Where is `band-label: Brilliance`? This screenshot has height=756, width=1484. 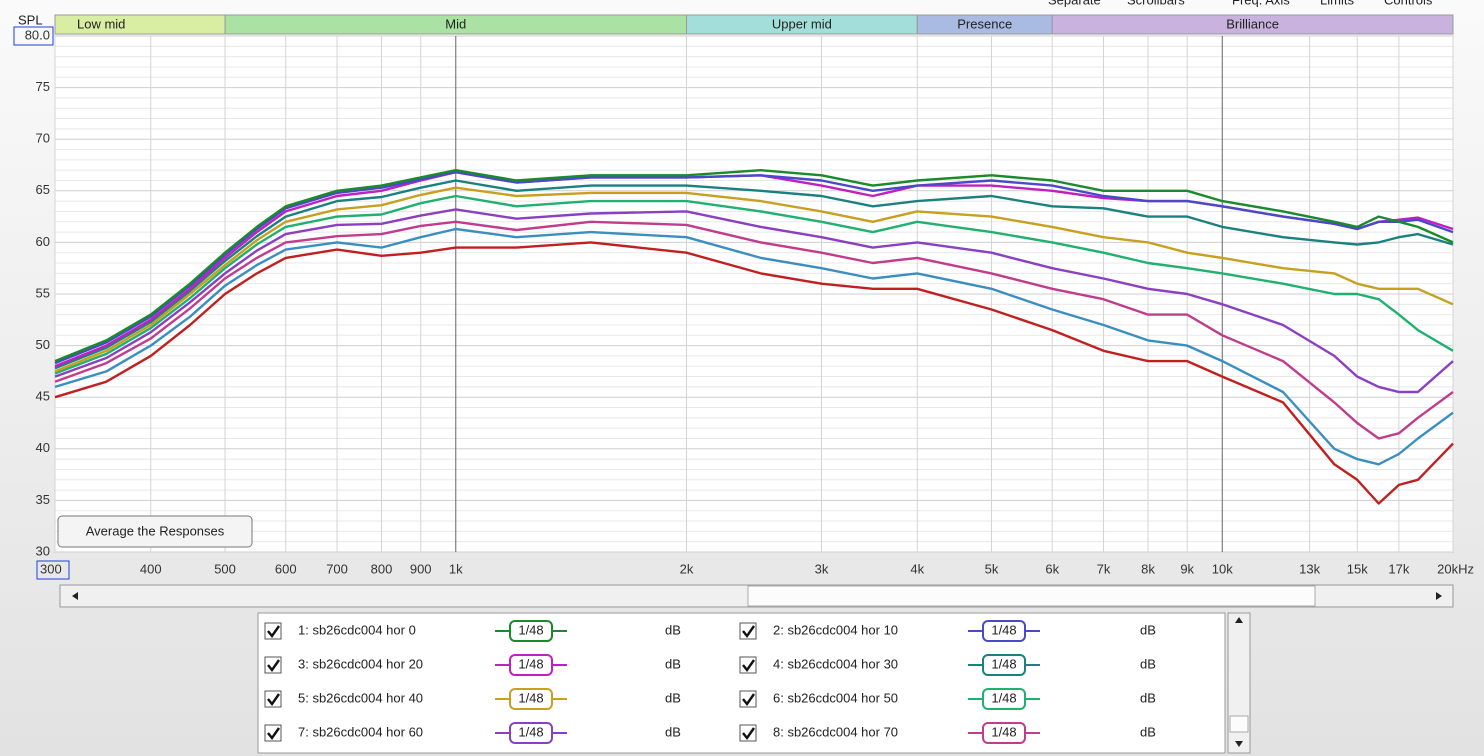 band-label: Brilliance is located at coordinates (1252, 23).